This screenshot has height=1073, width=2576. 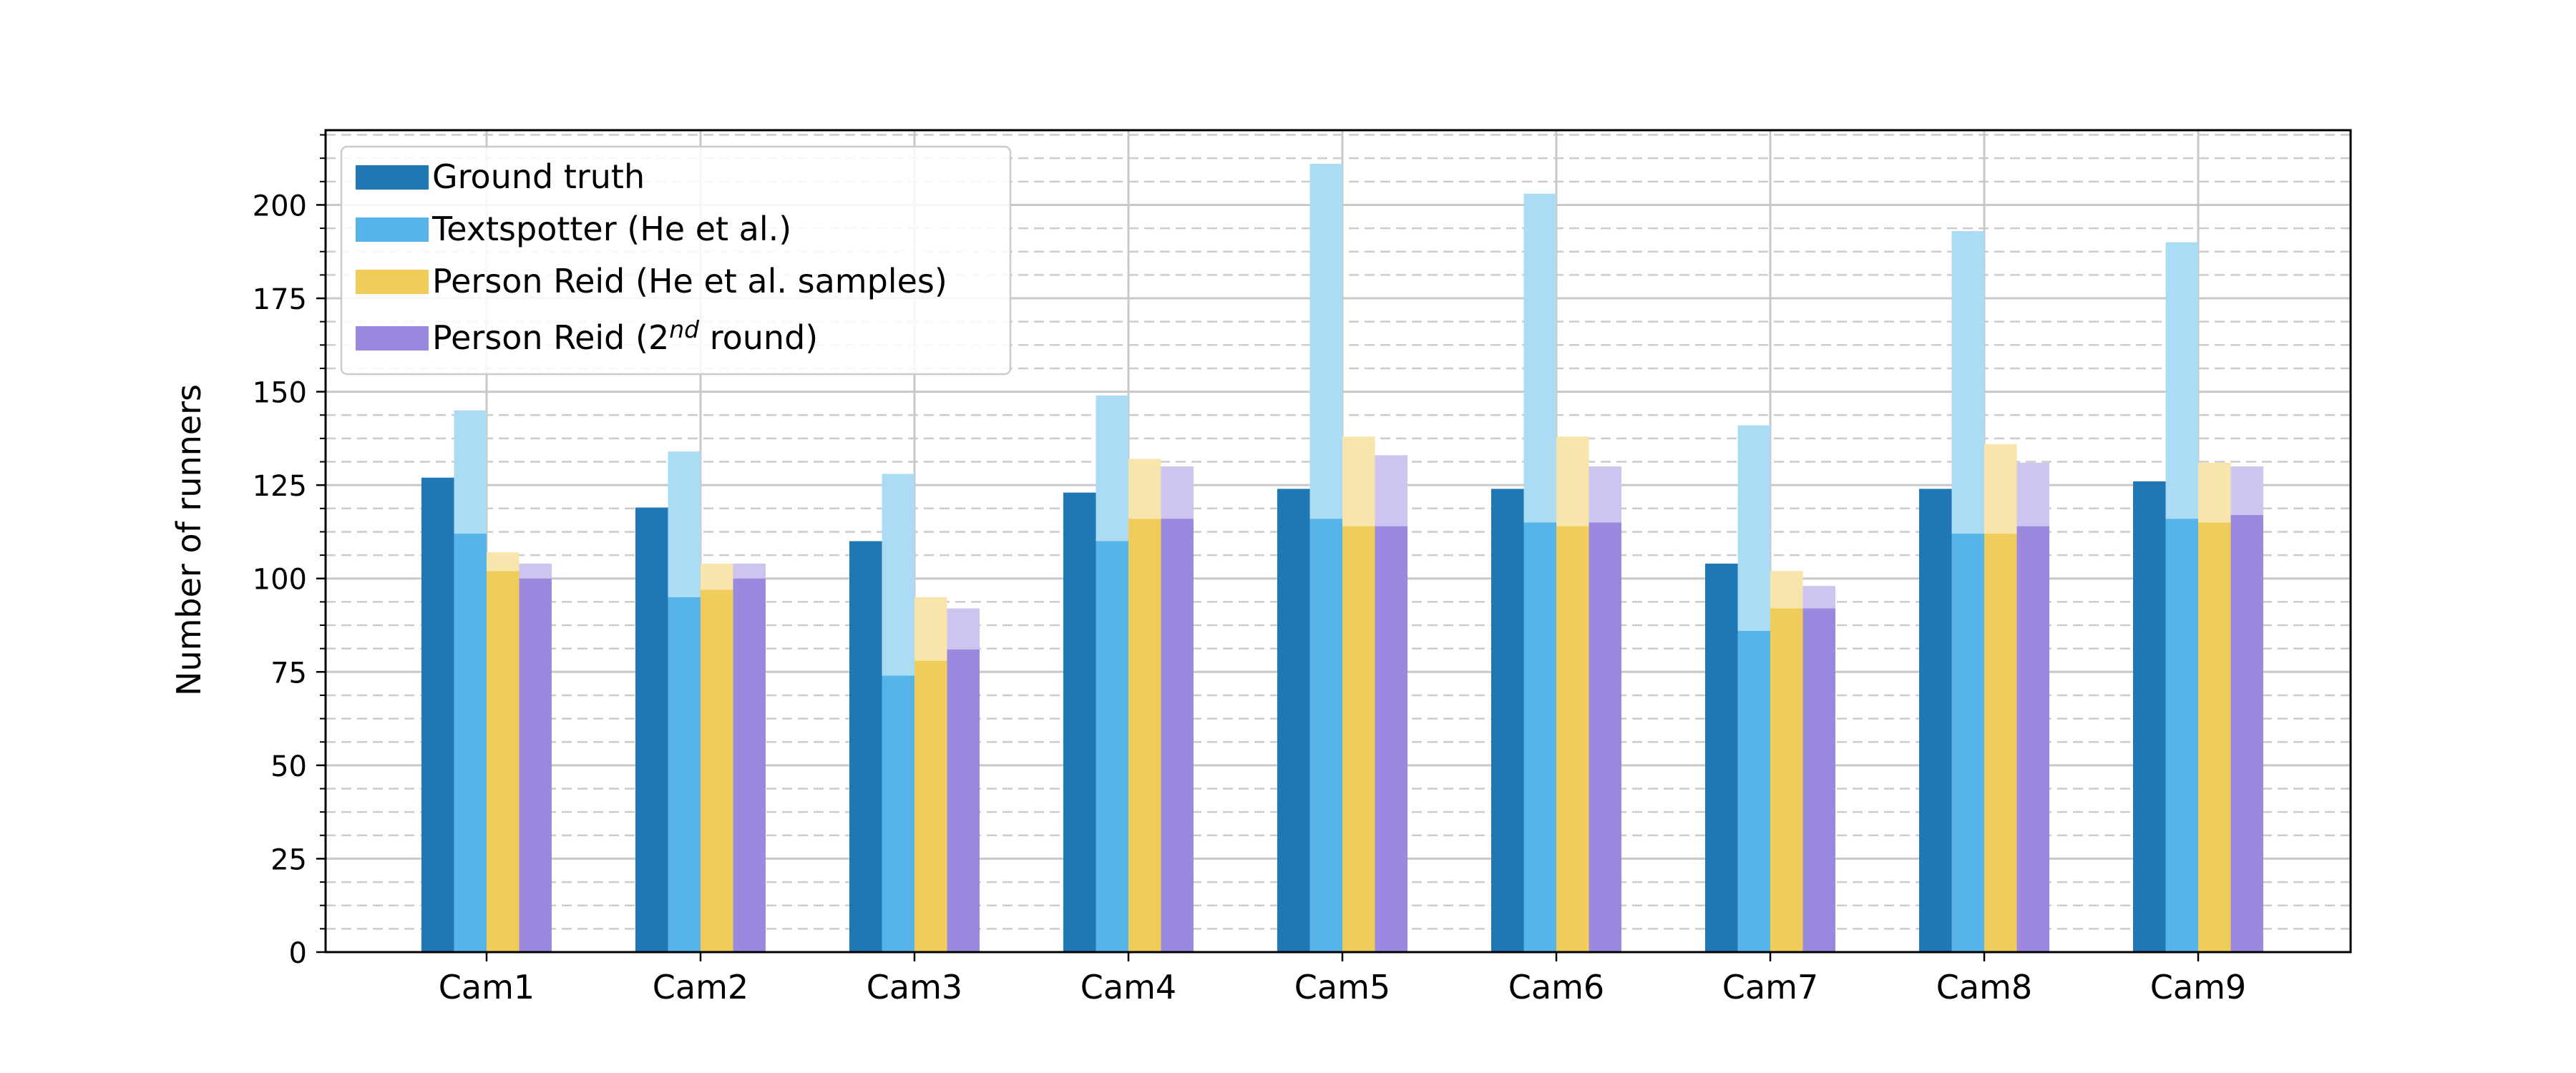 What do you see at coordinates (611, 229) in the screenshot?
I see `legend-label: Textspotter (He et al.)` at bounding box center [611, 229].